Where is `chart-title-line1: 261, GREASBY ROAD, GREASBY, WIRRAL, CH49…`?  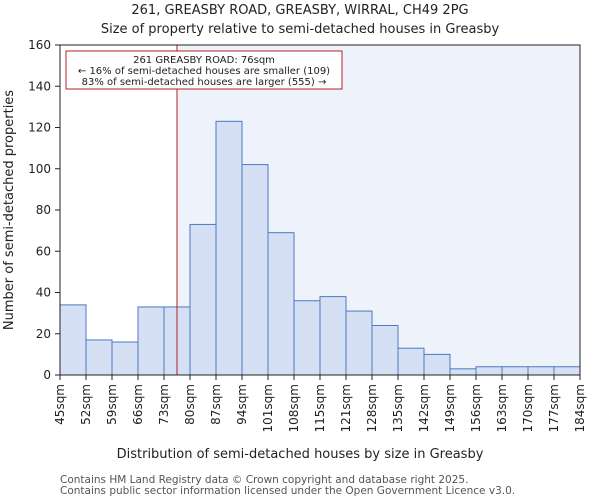 chart-title-line1: 261, GREASBY ROAD, GREASBY, WIRRAL, CH49… is located at coordinates (299, 10).